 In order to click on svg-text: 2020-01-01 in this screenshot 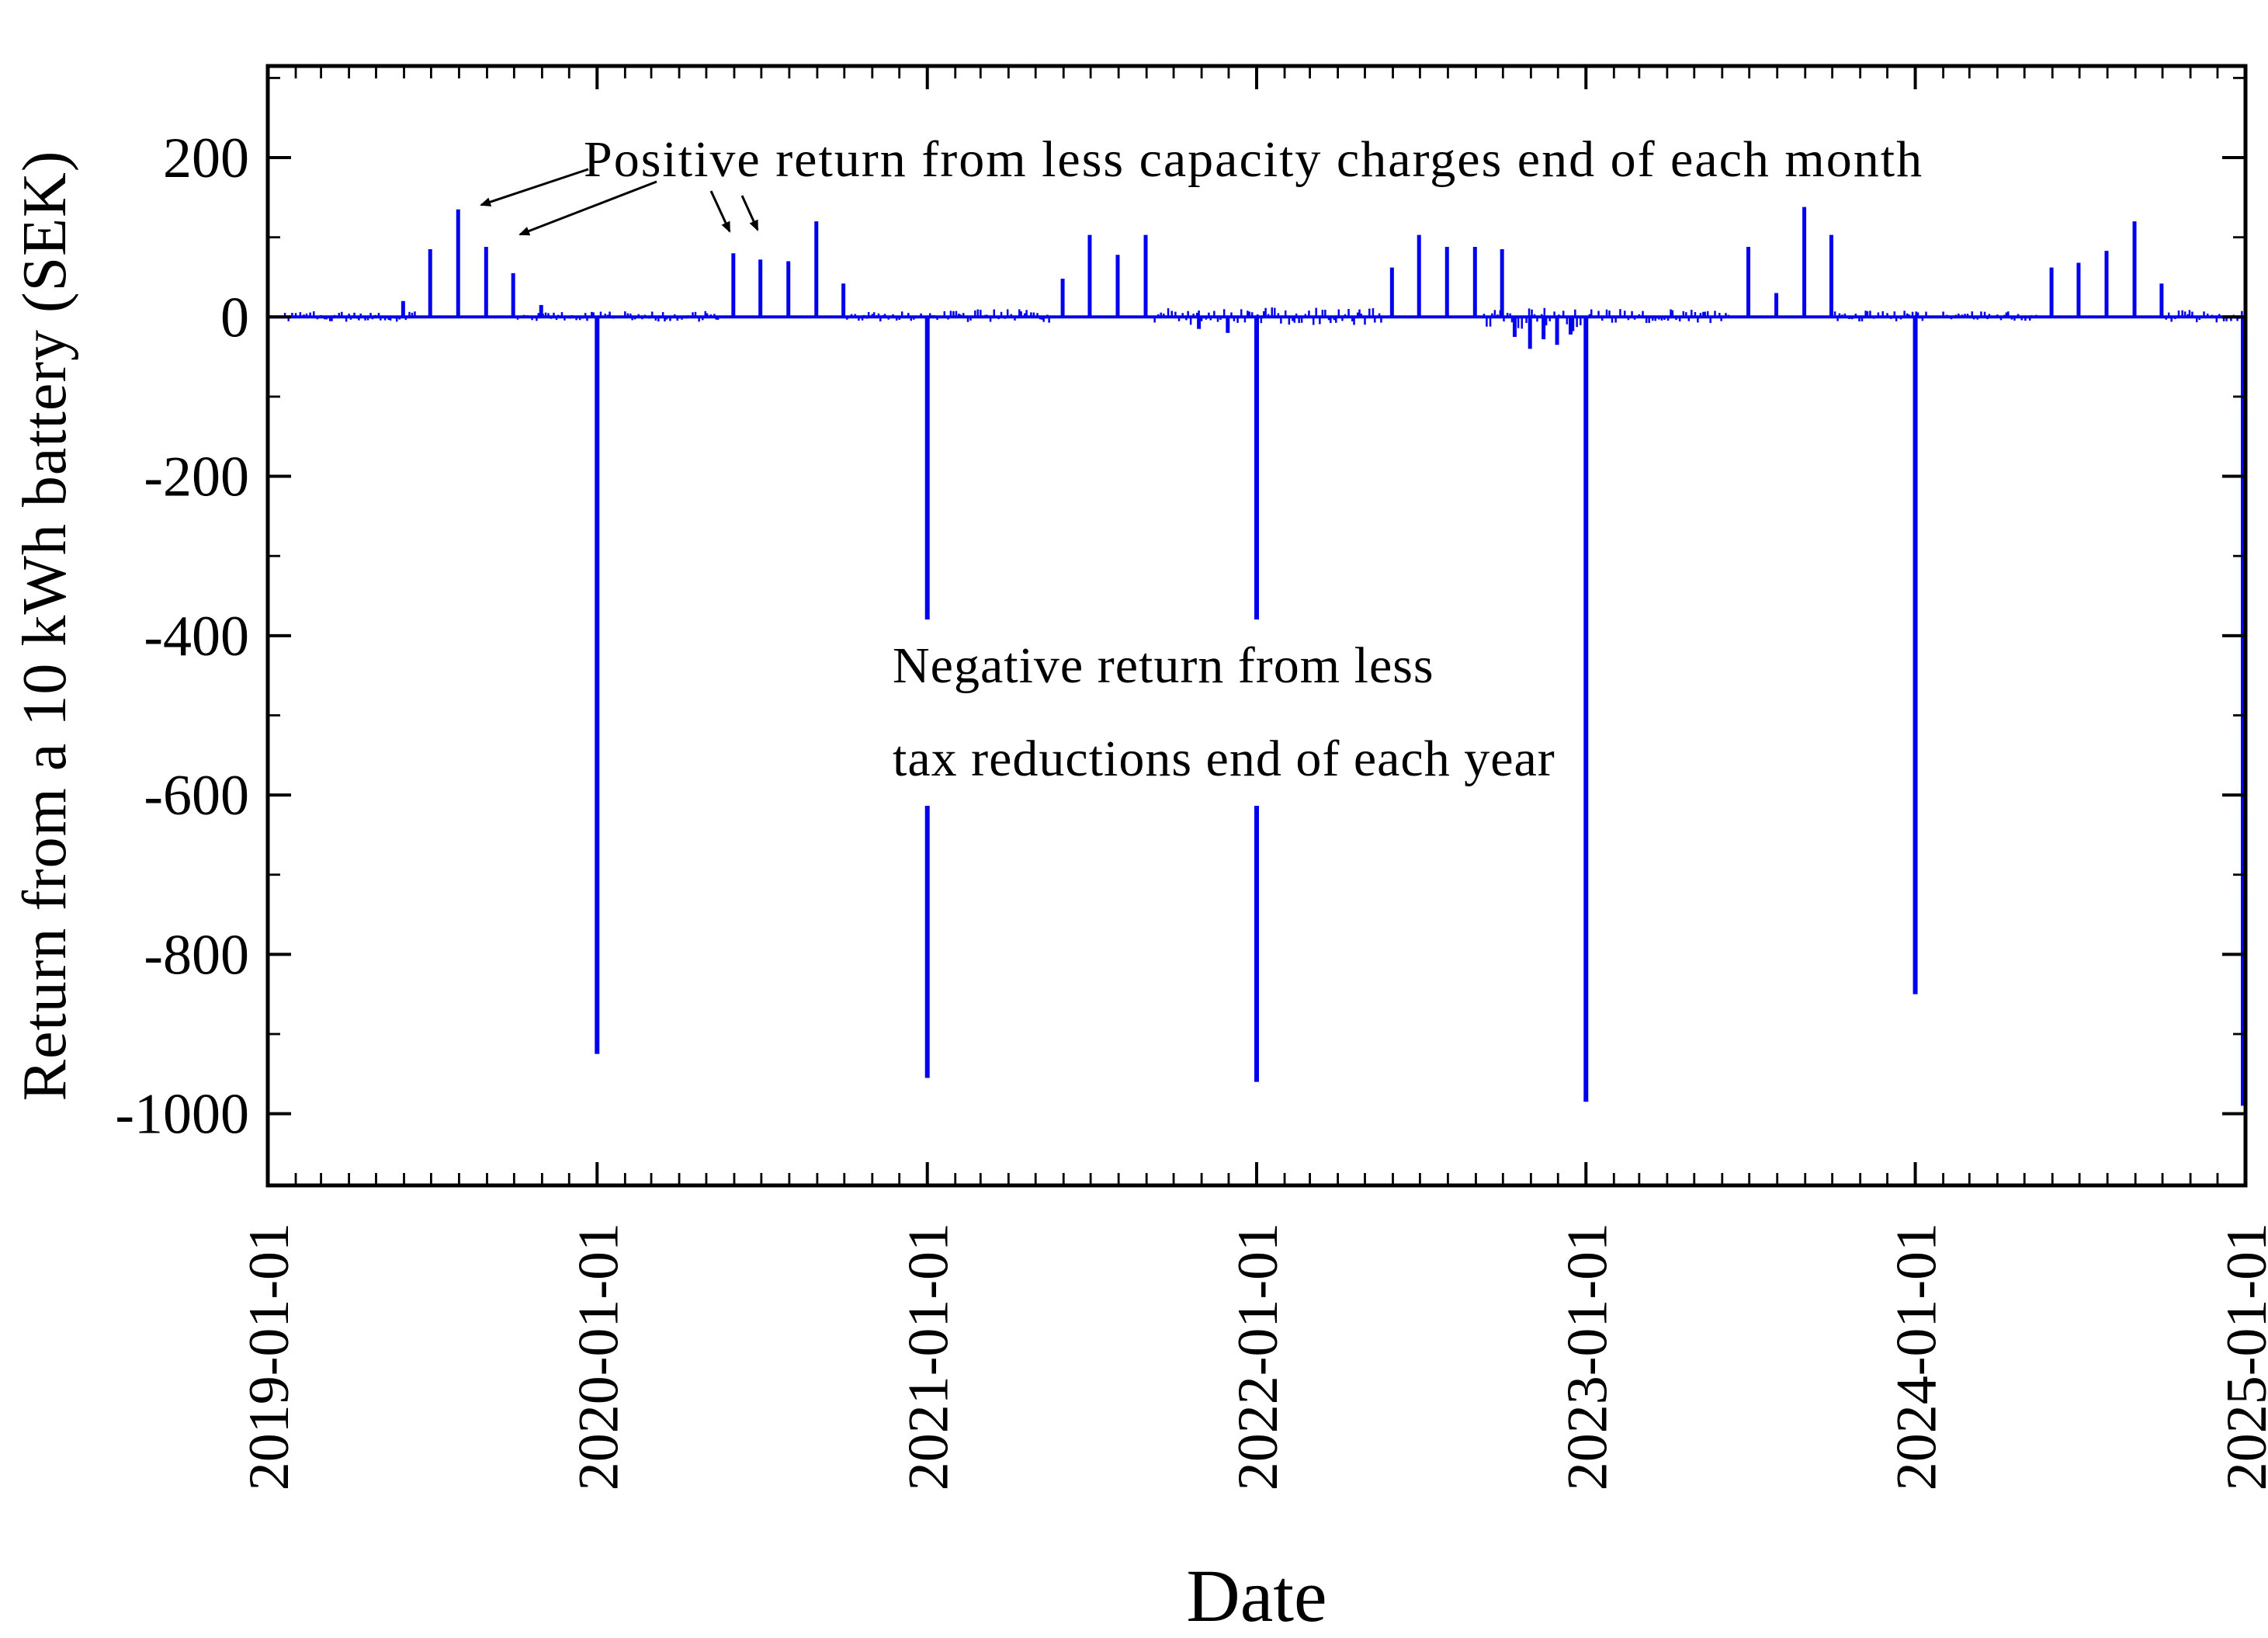, I will do `click(598, 1357)`.